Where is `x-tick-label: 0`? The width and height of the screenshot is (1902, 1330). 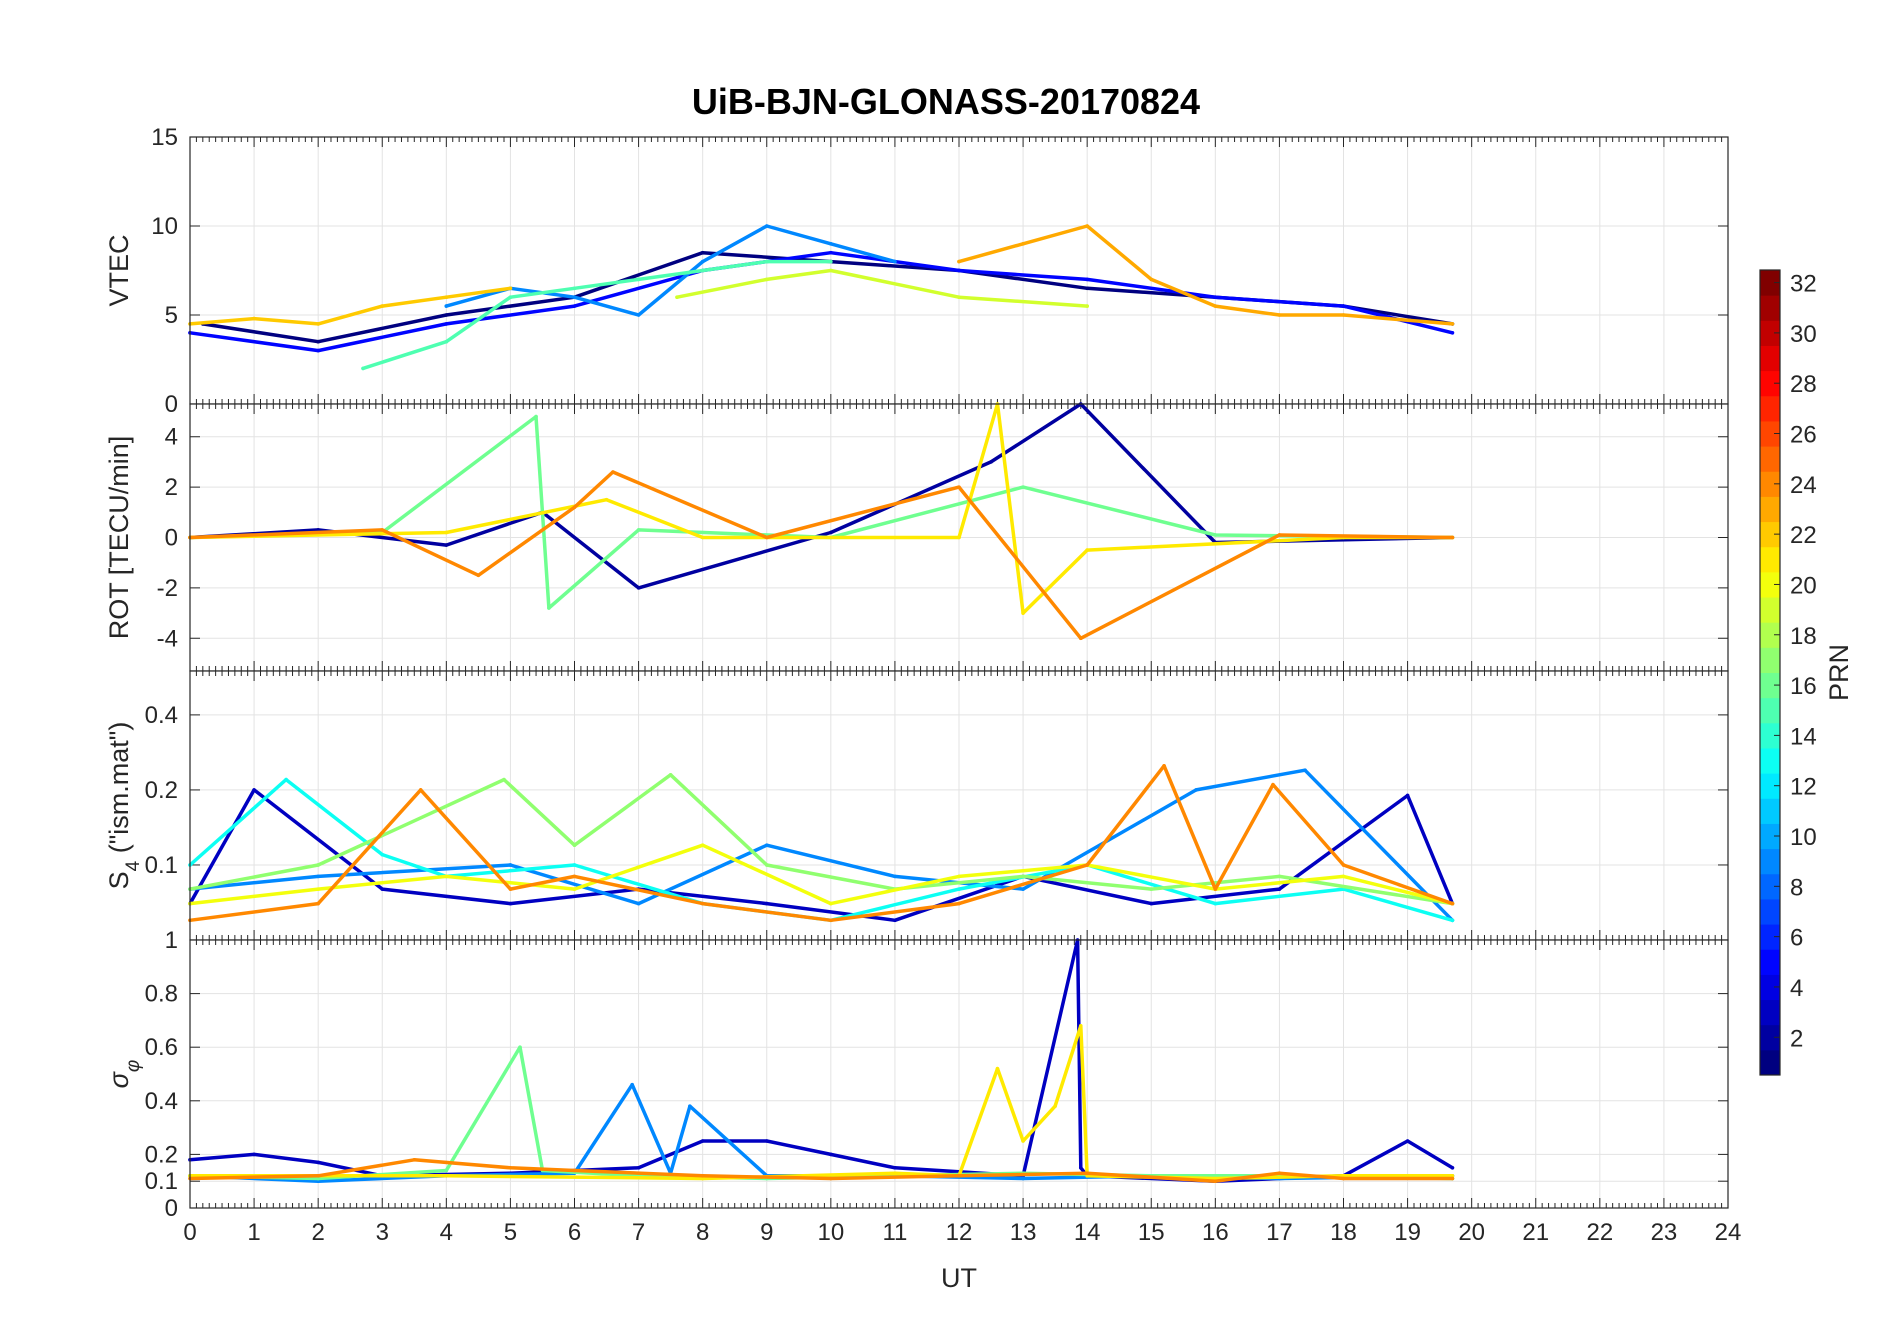
x-tick-label: 0 is located at coordinates (189, 1232).